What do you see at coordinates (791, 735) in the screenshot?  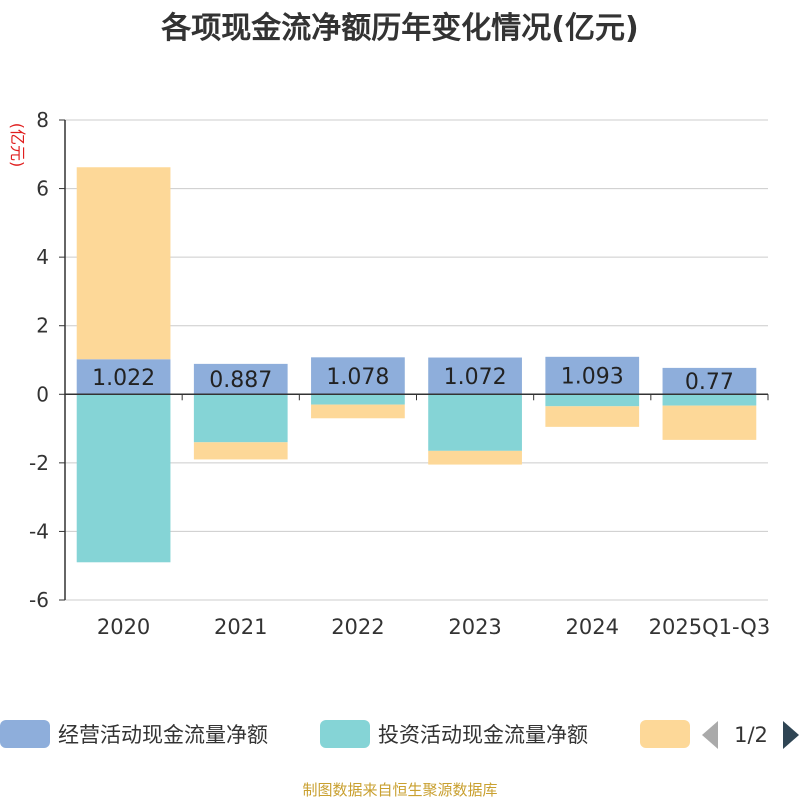 I see `legend-next-icon` at bounding box center [791, 735].